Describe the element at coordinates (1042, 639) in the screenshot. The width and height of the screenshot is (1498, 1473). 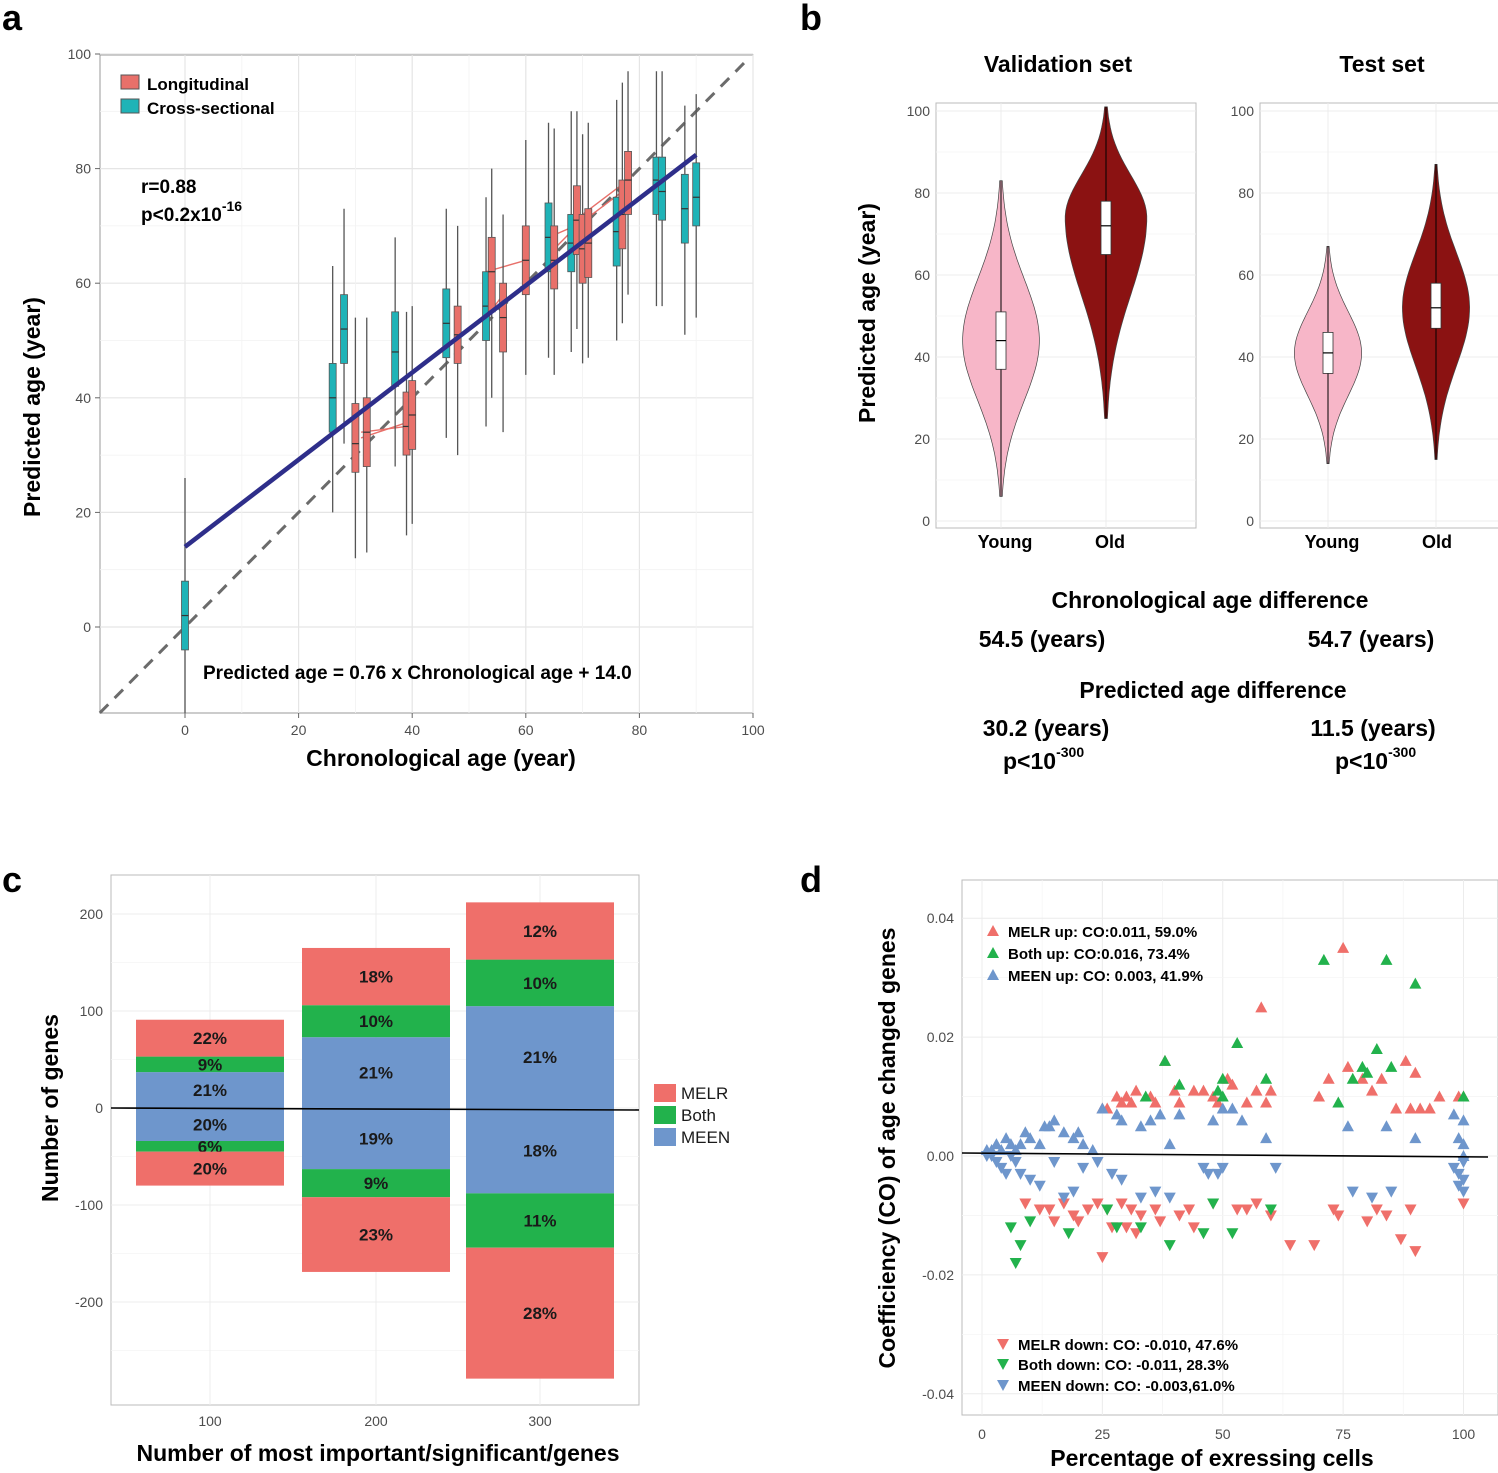
I see `chrono-diff-validation: 54.5 (years)` at that location.